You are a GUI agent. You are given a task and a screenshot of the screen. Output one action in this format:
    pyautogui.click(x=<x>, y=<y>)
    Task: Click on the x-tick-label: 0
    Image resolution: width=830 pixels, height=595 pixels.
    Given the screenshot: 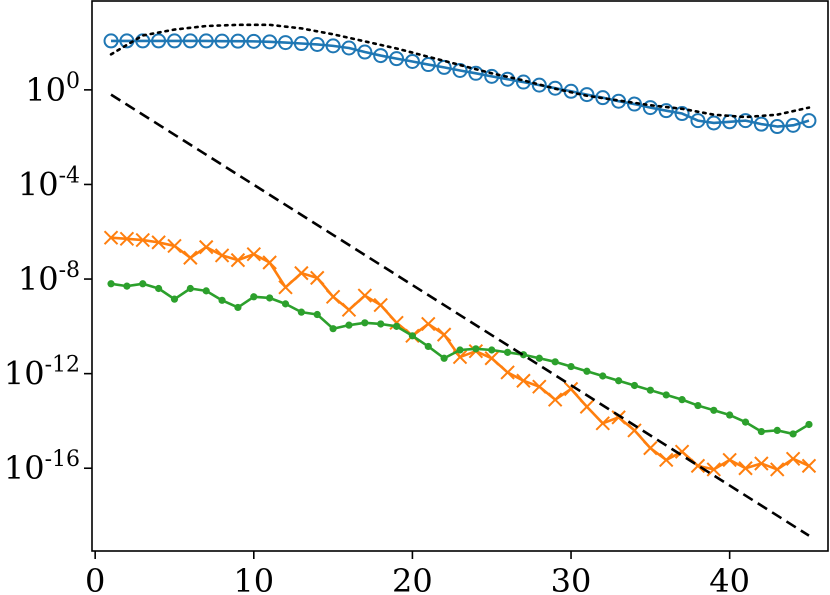 What is the action you would take?
    pyautogui.click(x=95, y=578)
    